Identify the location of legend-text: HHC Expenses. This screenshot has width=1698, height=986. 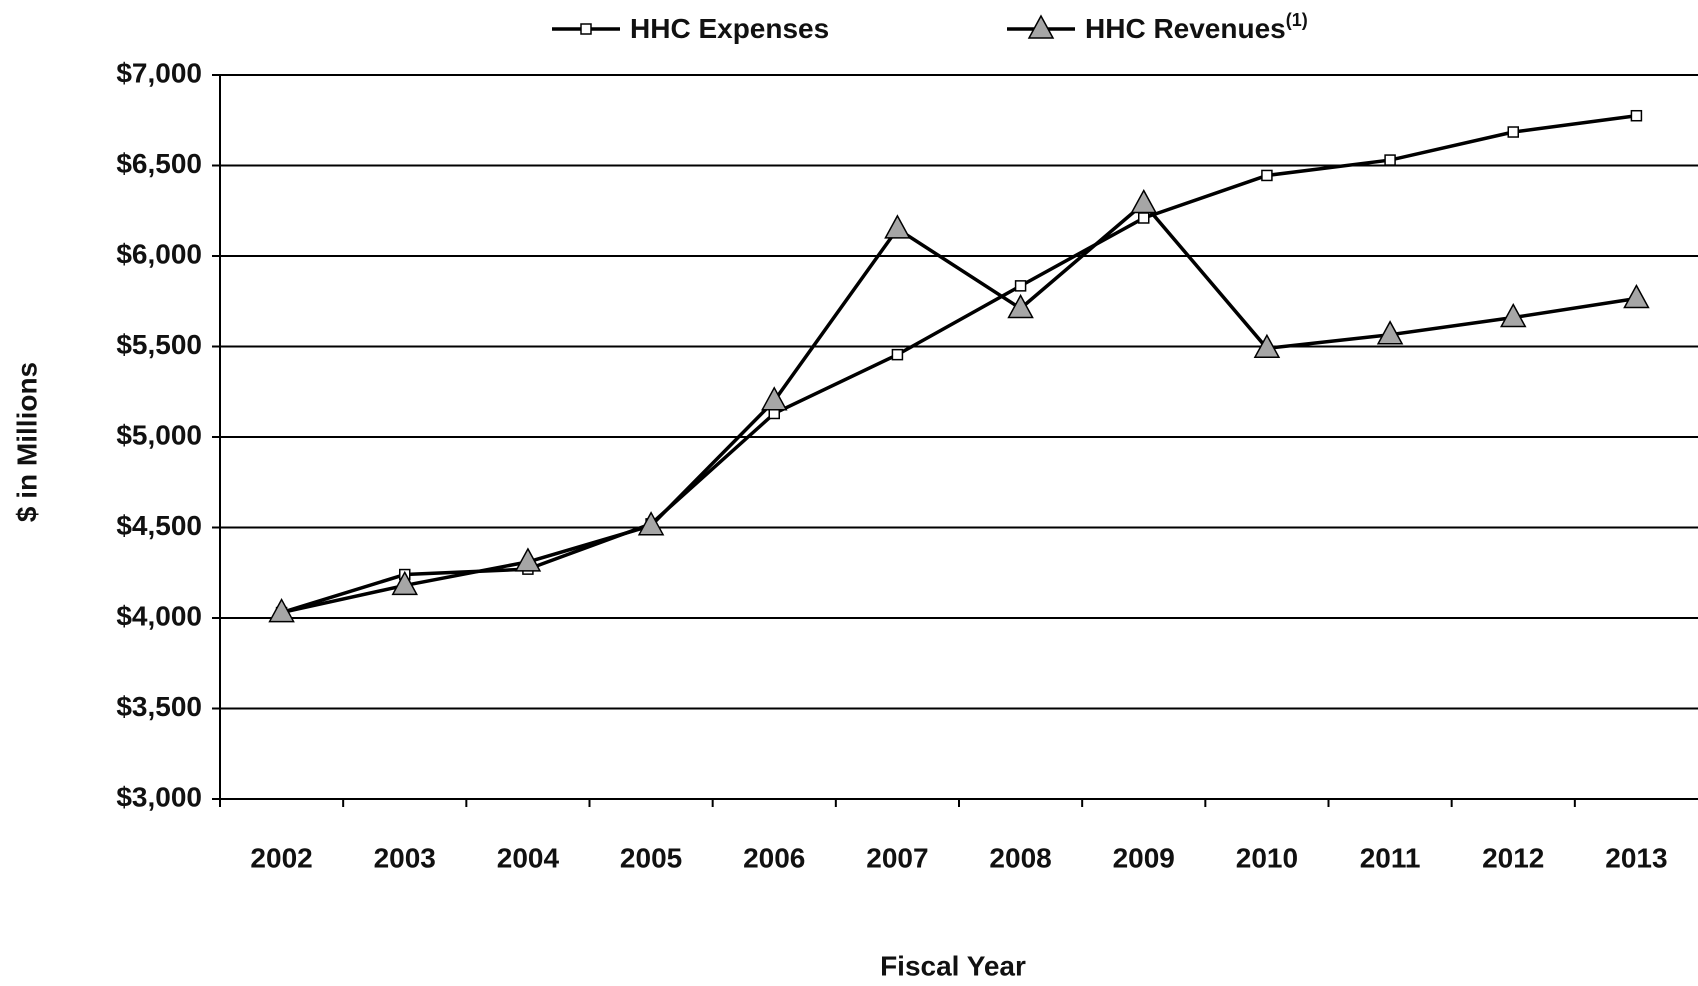
(729, 28).